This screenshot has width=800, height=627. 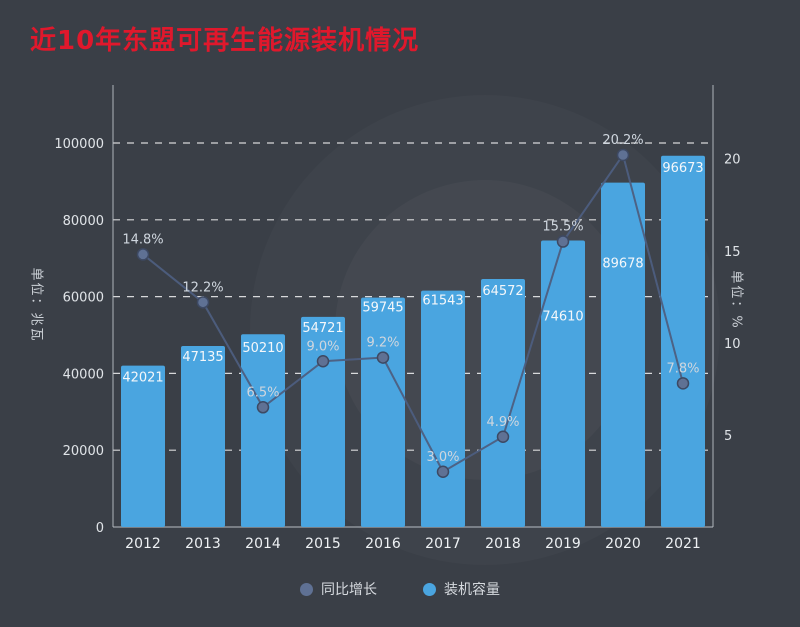 I want to click on line-point-2021, so click(x=683, y=383).